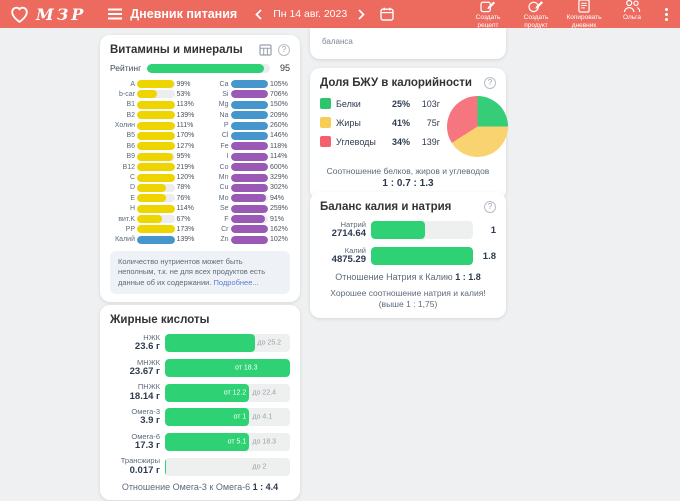  What do you see at coordinates (361, 14) in the screenshot?
I see `next-day-button` at bounding box center [361, 14].